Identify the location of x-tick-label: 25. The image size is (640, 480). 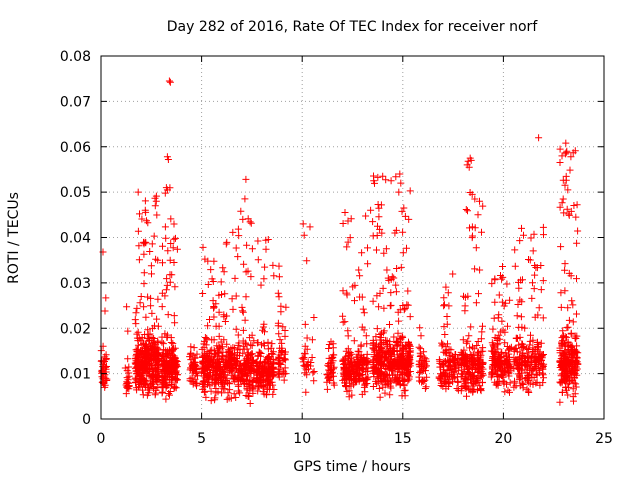
(604, 439).